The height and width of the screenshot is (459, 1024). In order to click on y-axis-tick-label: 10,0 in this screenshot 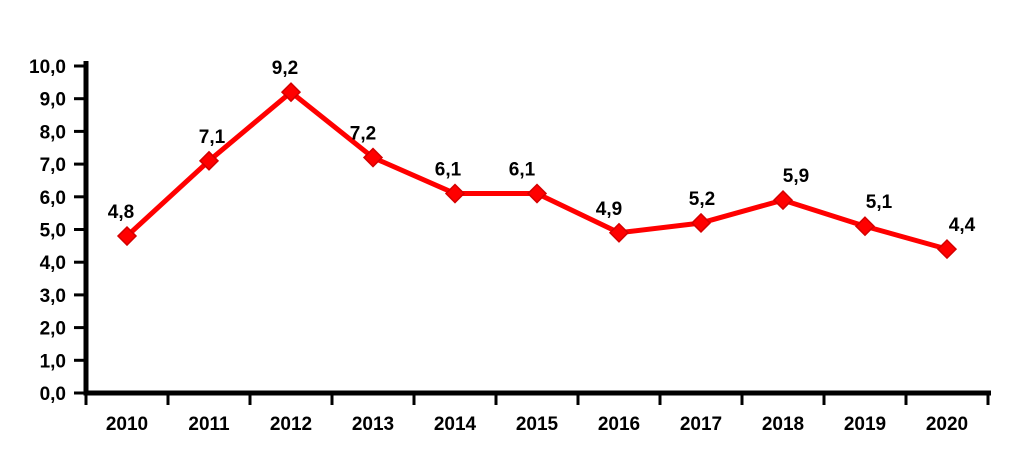, I will do `click(47, 67)`.